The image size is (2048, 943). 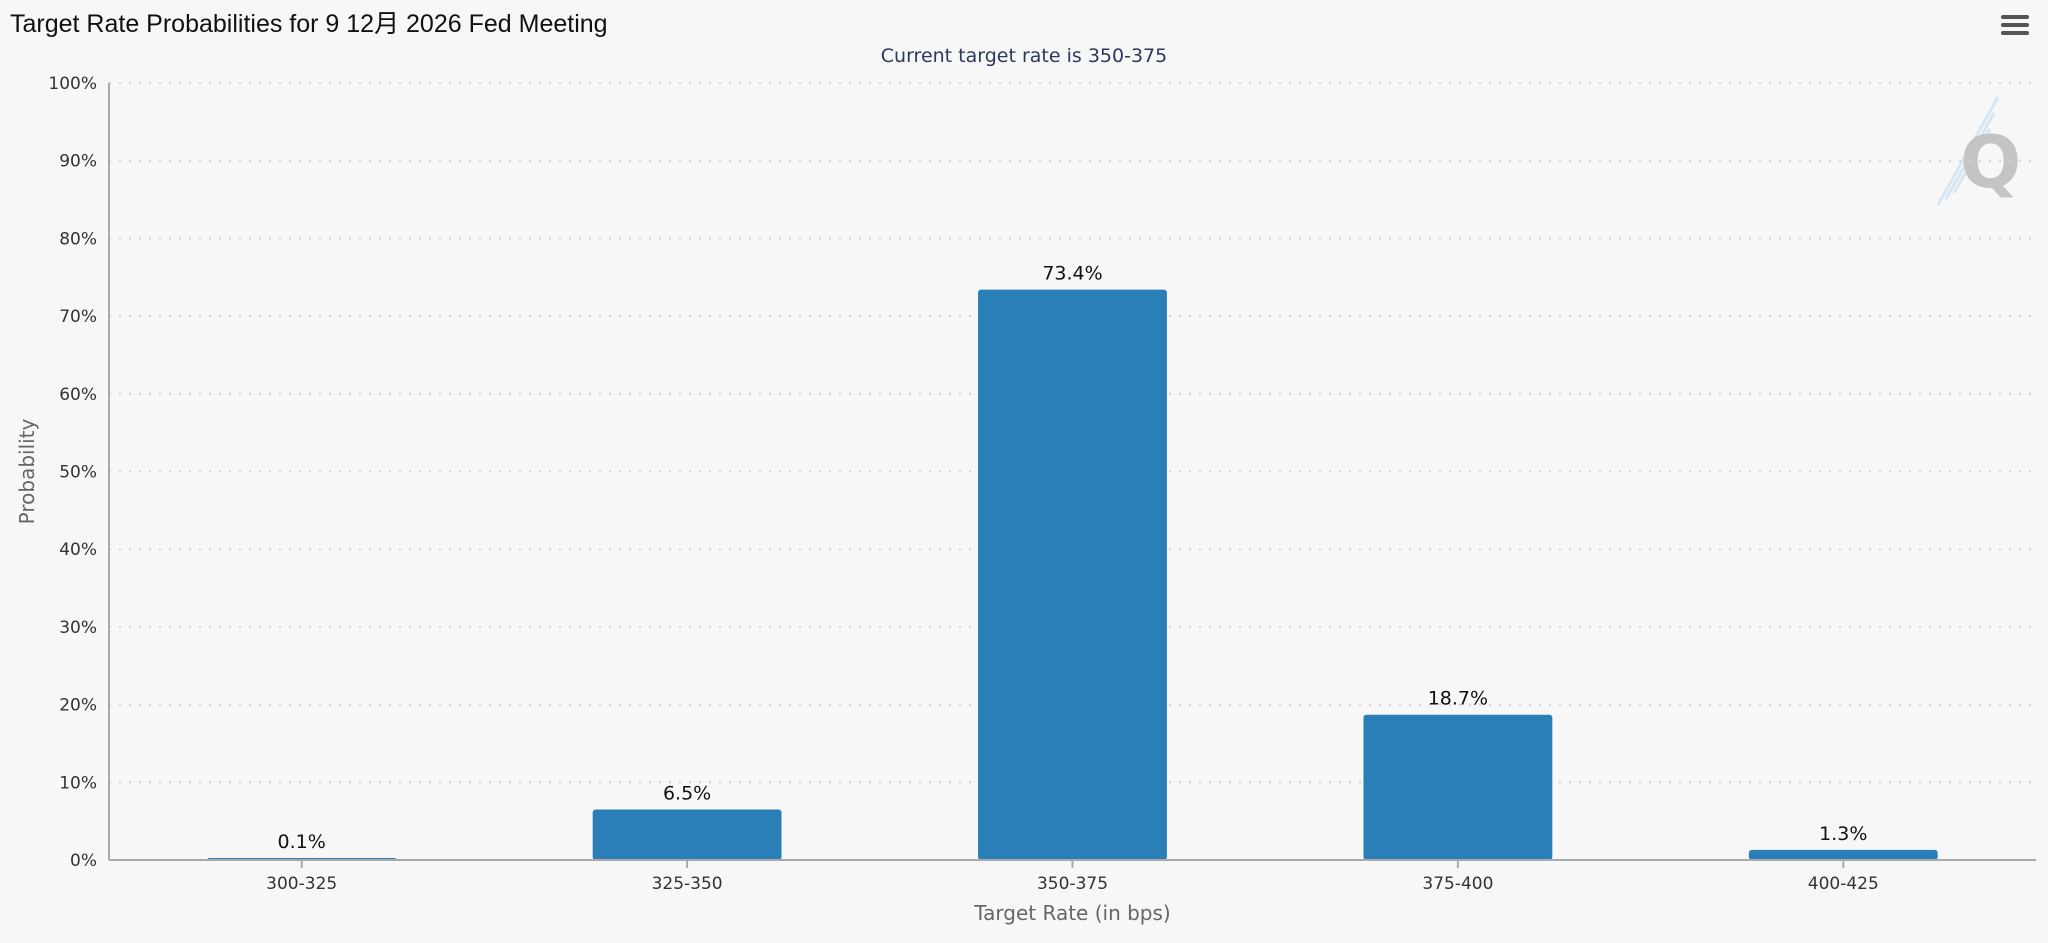 I want to click on y-tick-label: 10%, so click(x=78, y=783).